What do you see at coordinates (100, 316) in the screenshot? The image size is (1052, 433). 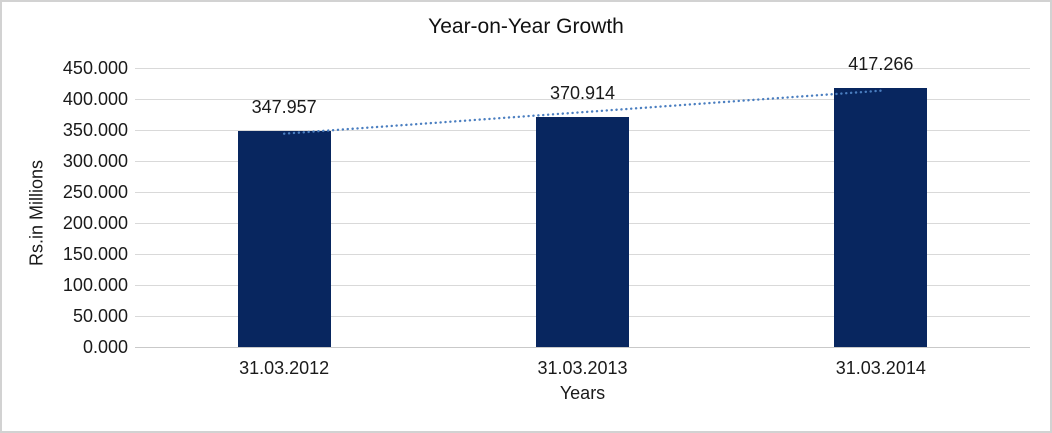 I see `y-tick-label: 50.000` at bounding box center [100, 316].